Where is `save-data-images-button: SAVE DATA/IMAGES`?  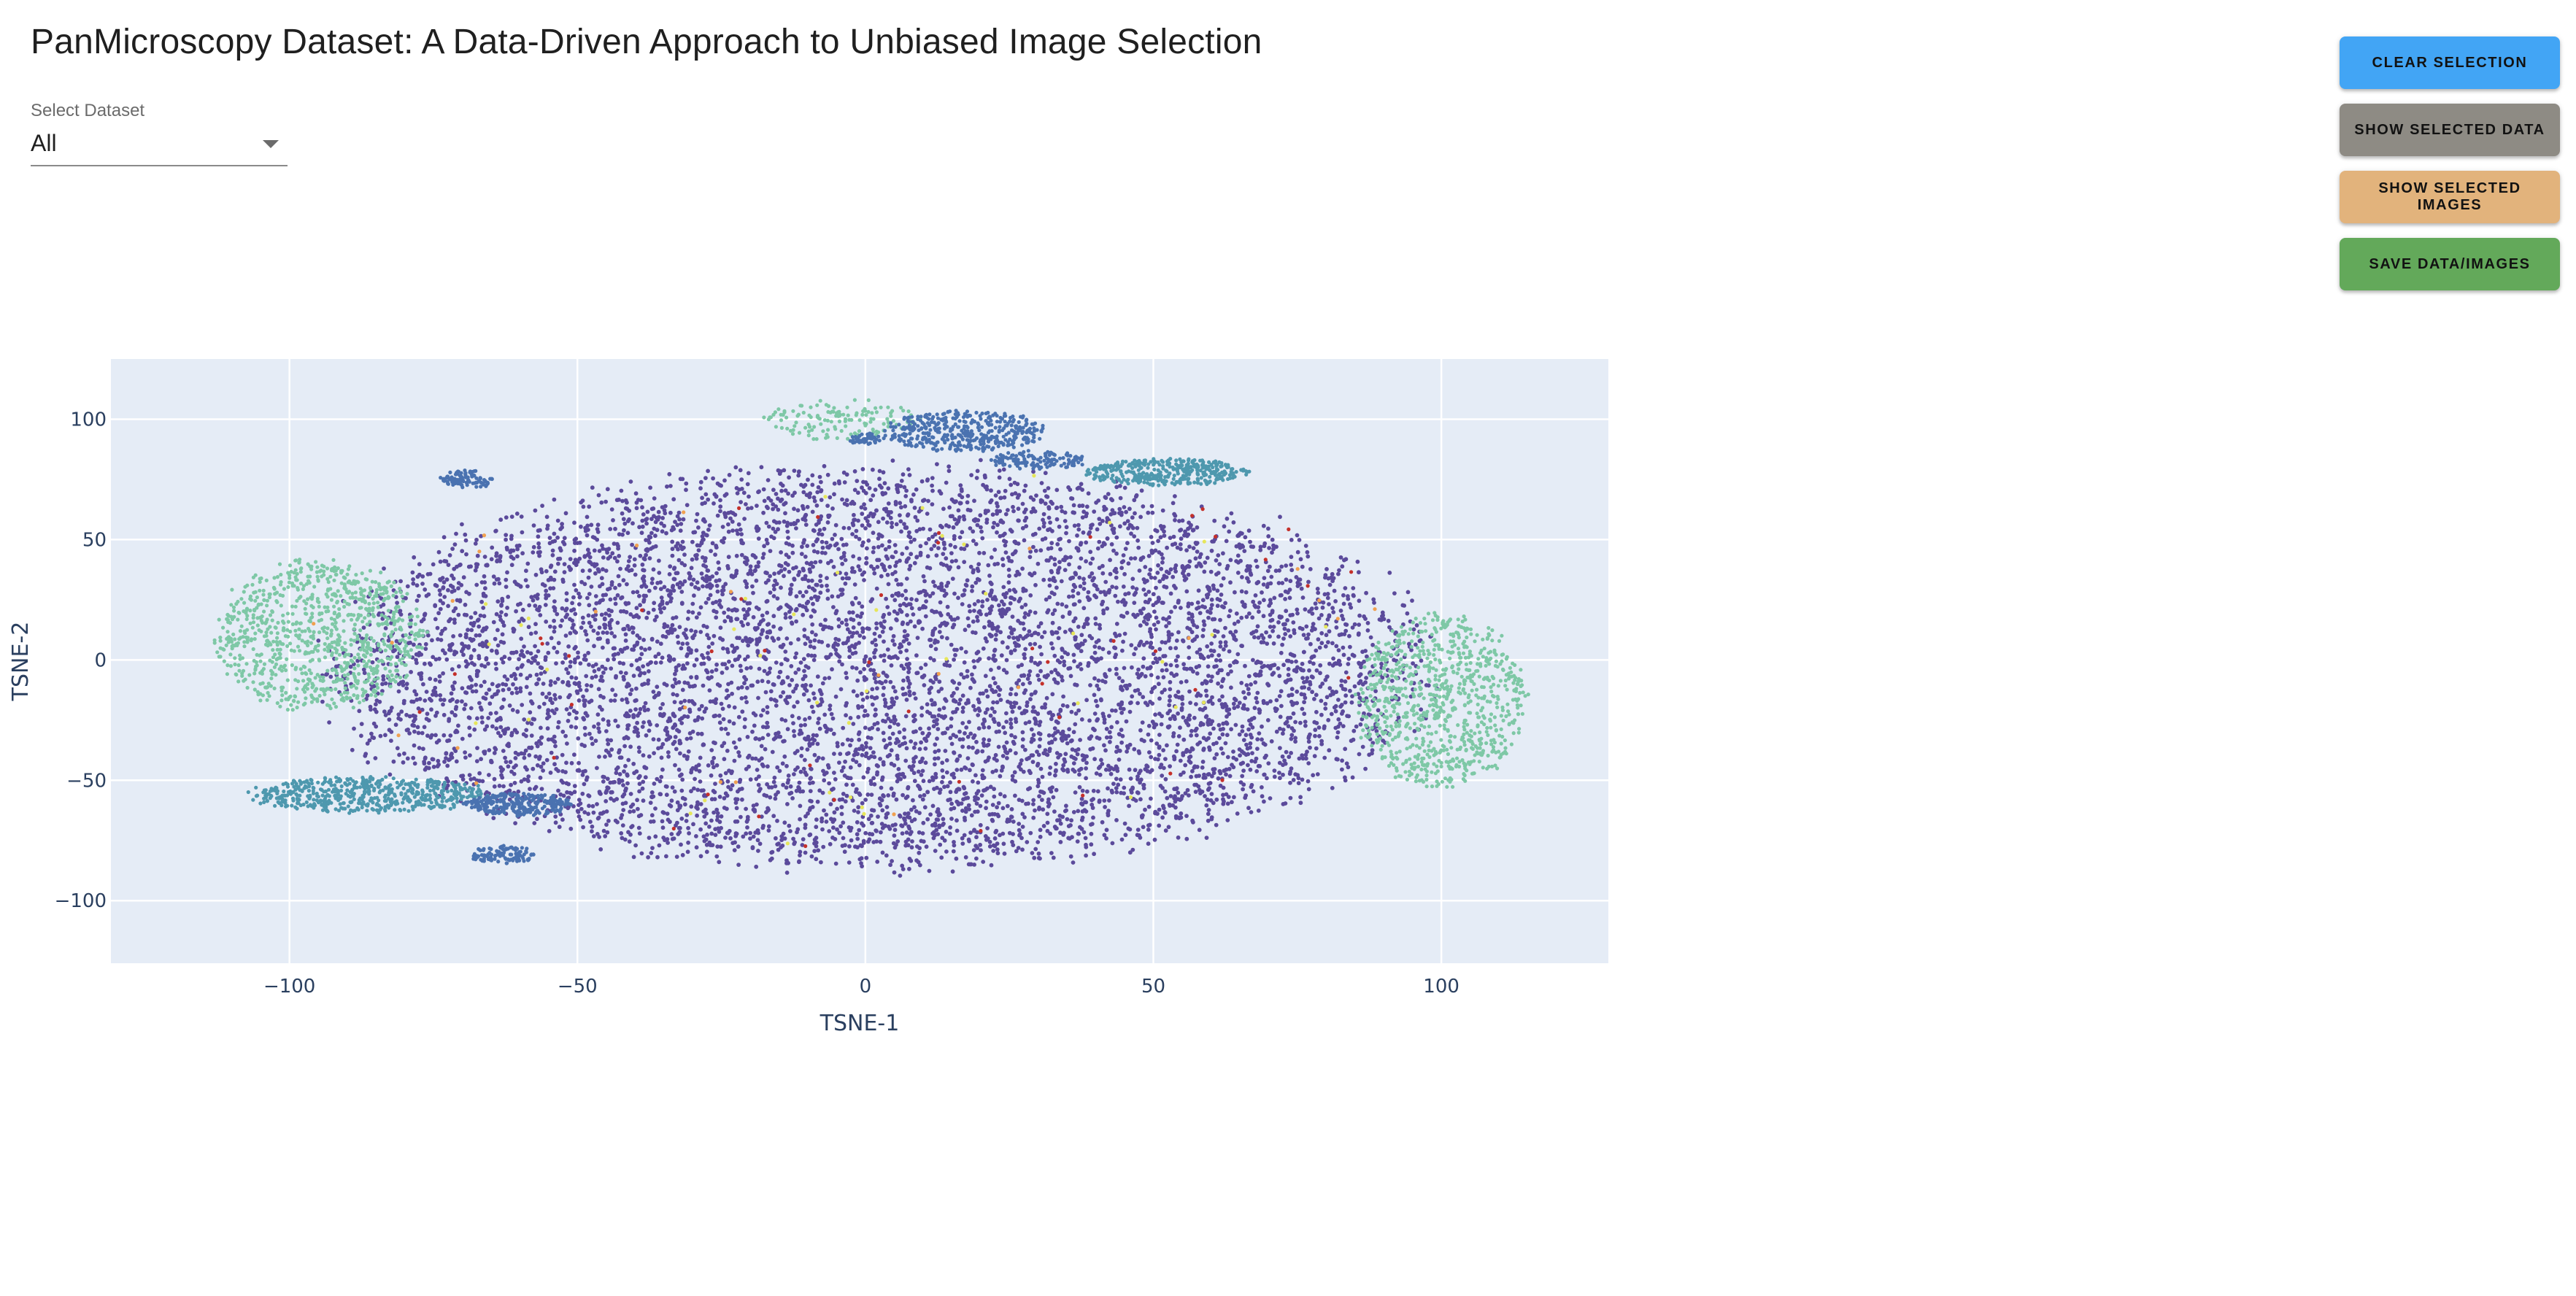
save-data-images-button: SAVE DATA/IMAGES is located at coordinates (2450, 264).